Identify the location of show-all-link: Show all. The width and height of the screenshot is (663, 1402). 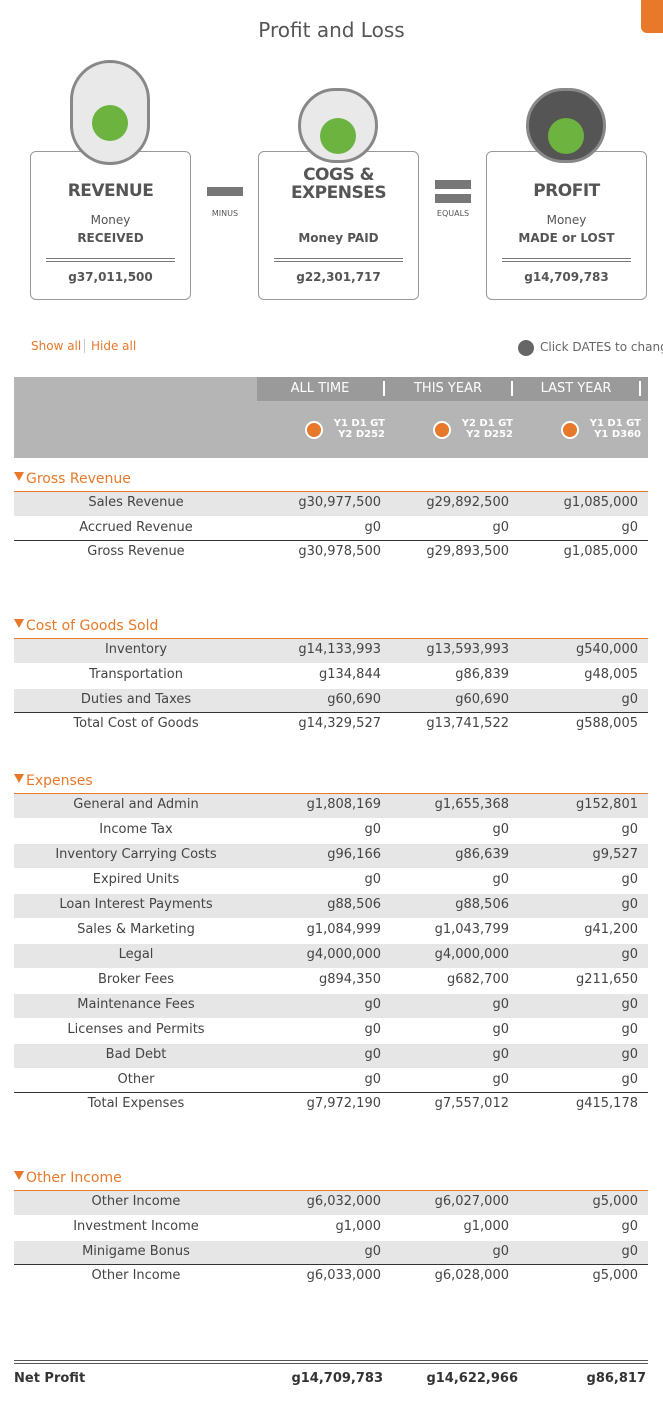
(56, 346).